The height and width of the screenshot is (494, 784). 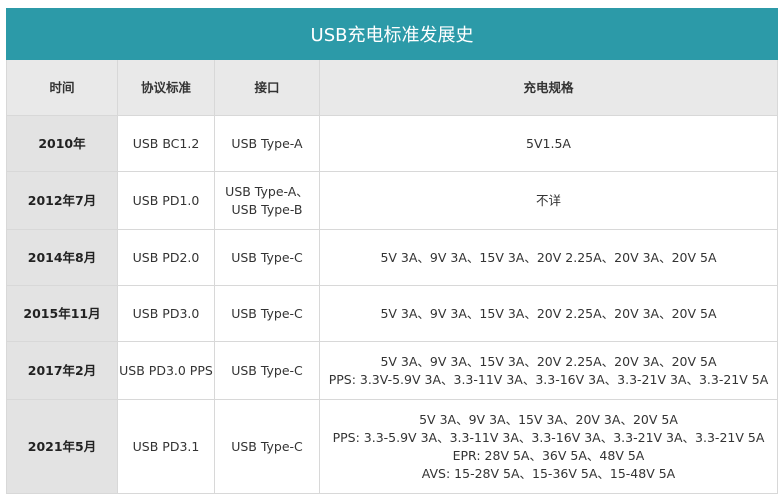 I want to click on cell-text: USB PD3.0 PPS, so click(x=166, y=370).